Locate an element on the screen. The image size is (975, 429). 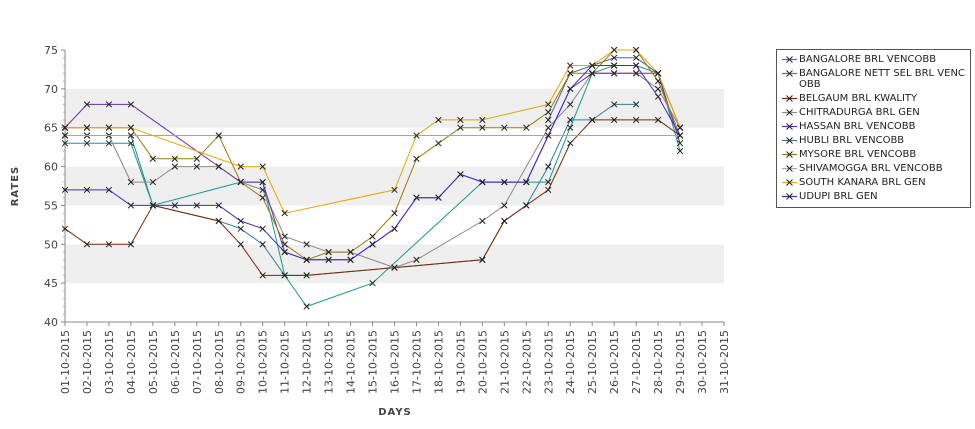
y-tick-label: 55 is located at coordinates (51, 205).